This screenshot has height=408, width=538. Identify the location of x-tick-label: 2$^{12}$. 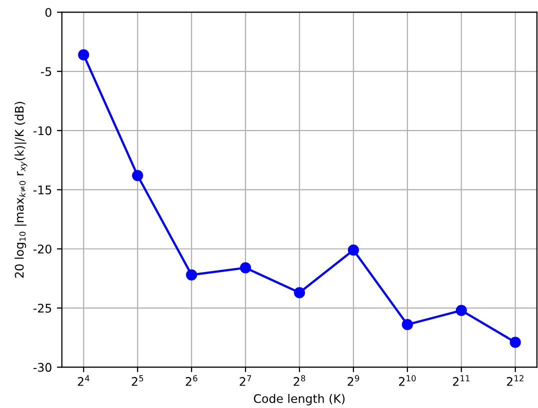
(515, 380).